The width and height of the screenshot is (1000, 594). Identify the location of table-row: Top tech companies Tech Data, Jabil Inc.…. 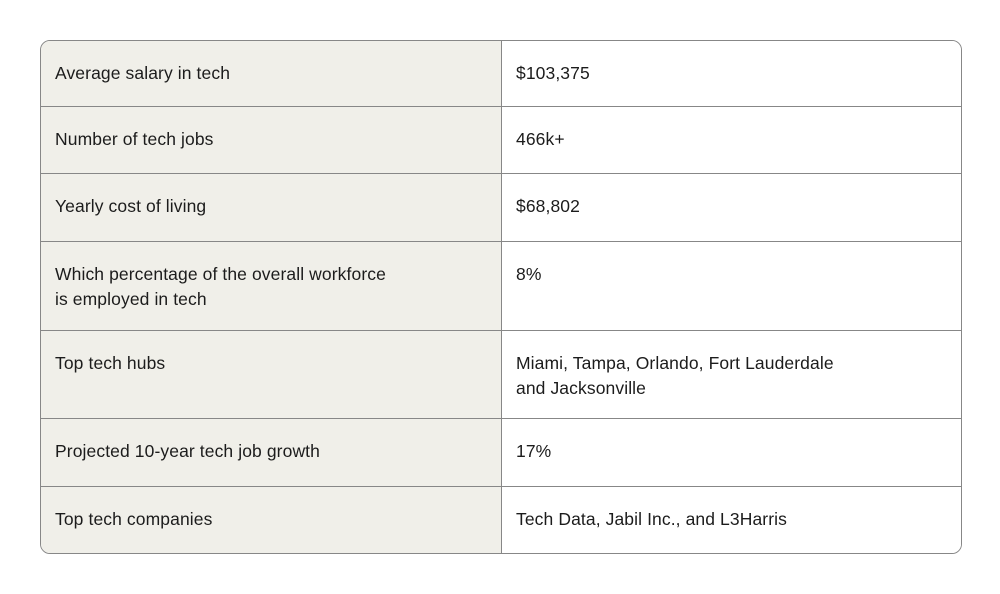
(501, 520).